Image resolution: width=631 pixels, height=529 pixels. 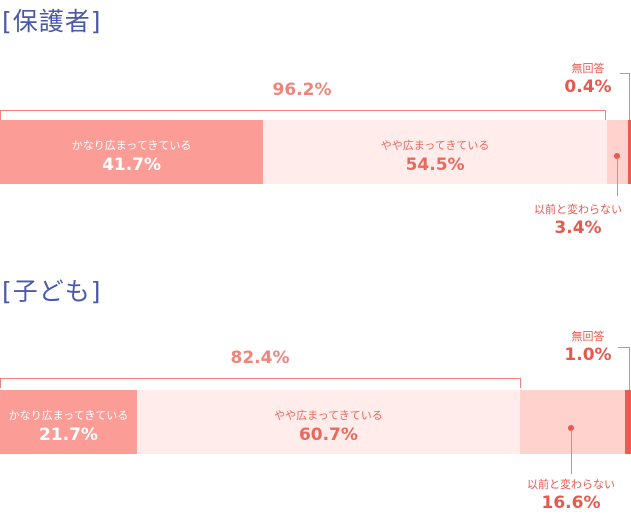 I want to click on stacked-bar: かなり広まってきている 41.7% やや広まってきている 54.5%, so click(x=315, y=152).